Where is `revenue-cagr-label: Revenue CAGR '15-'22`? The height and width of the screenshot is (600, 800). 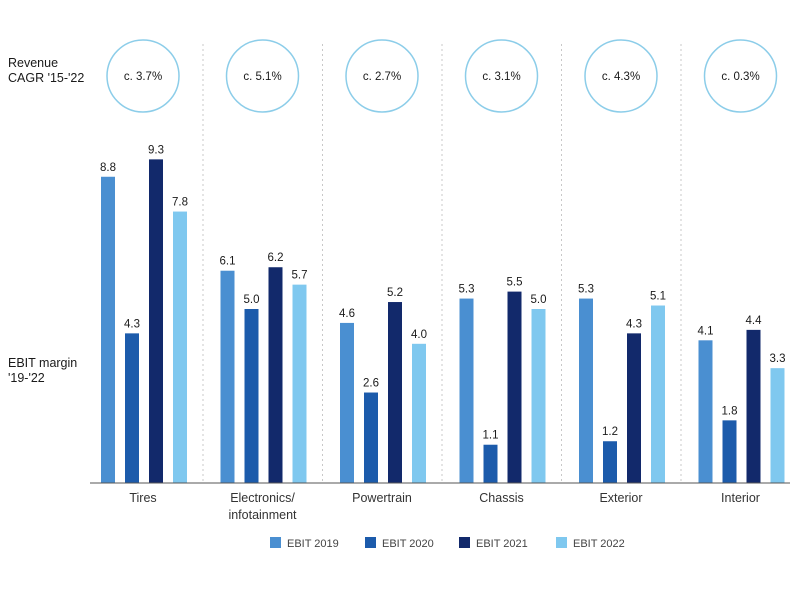
revenue-cagr-label: Revenue CAGR '15-'22 is located at coordinates (46, 71).